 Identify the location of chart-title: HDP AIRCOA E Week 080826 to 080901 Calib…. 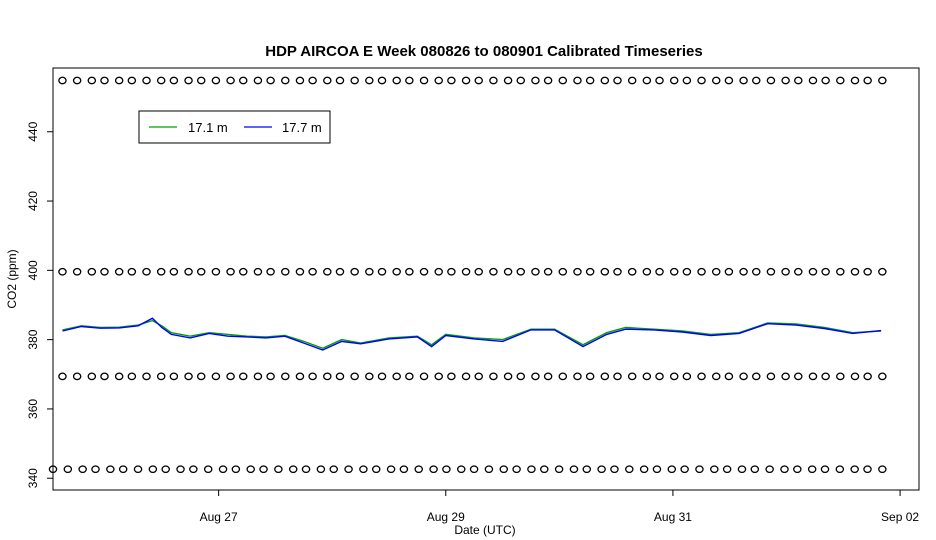
(483, 51).